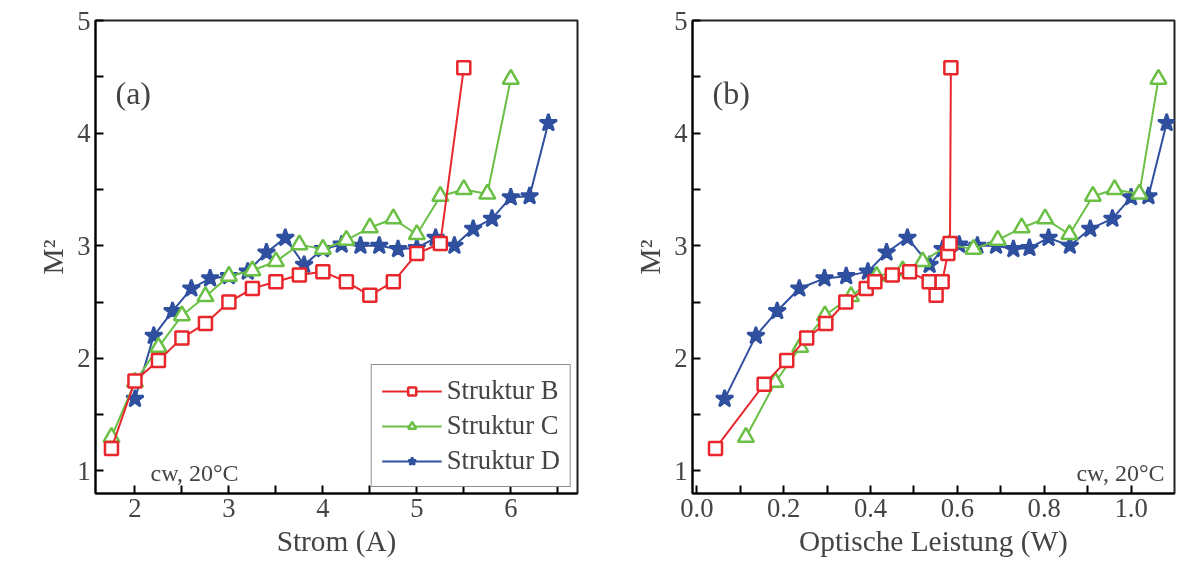 This screenshot has height=573, width=1195. Describe the element at coordinates (1131, 507) in the screenshot. I see `x-tick-label: 1.0` at that location.